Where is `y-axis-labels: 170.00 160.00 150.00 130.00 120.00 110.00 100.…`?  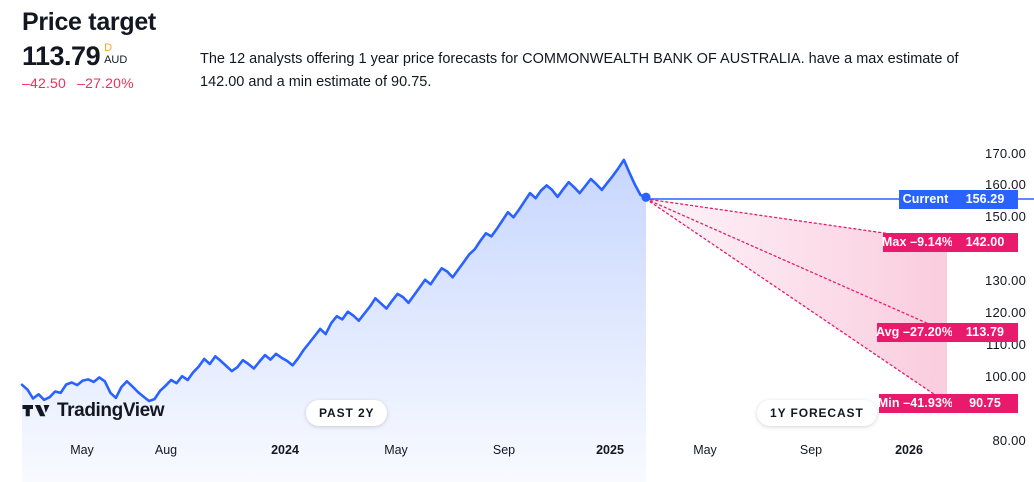 y-axis-labels: 170.00 160.00 150.00 130.00 120.00 110.00 100.… is located at coordinates (993, 290).